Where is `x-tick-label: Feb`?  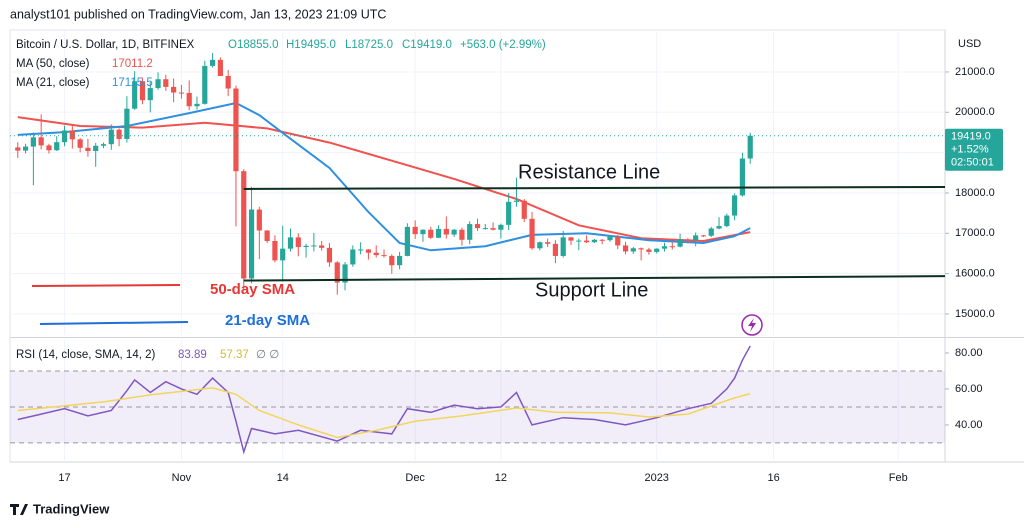
x-tick-label: Feb is located at coordinates (898, 478).